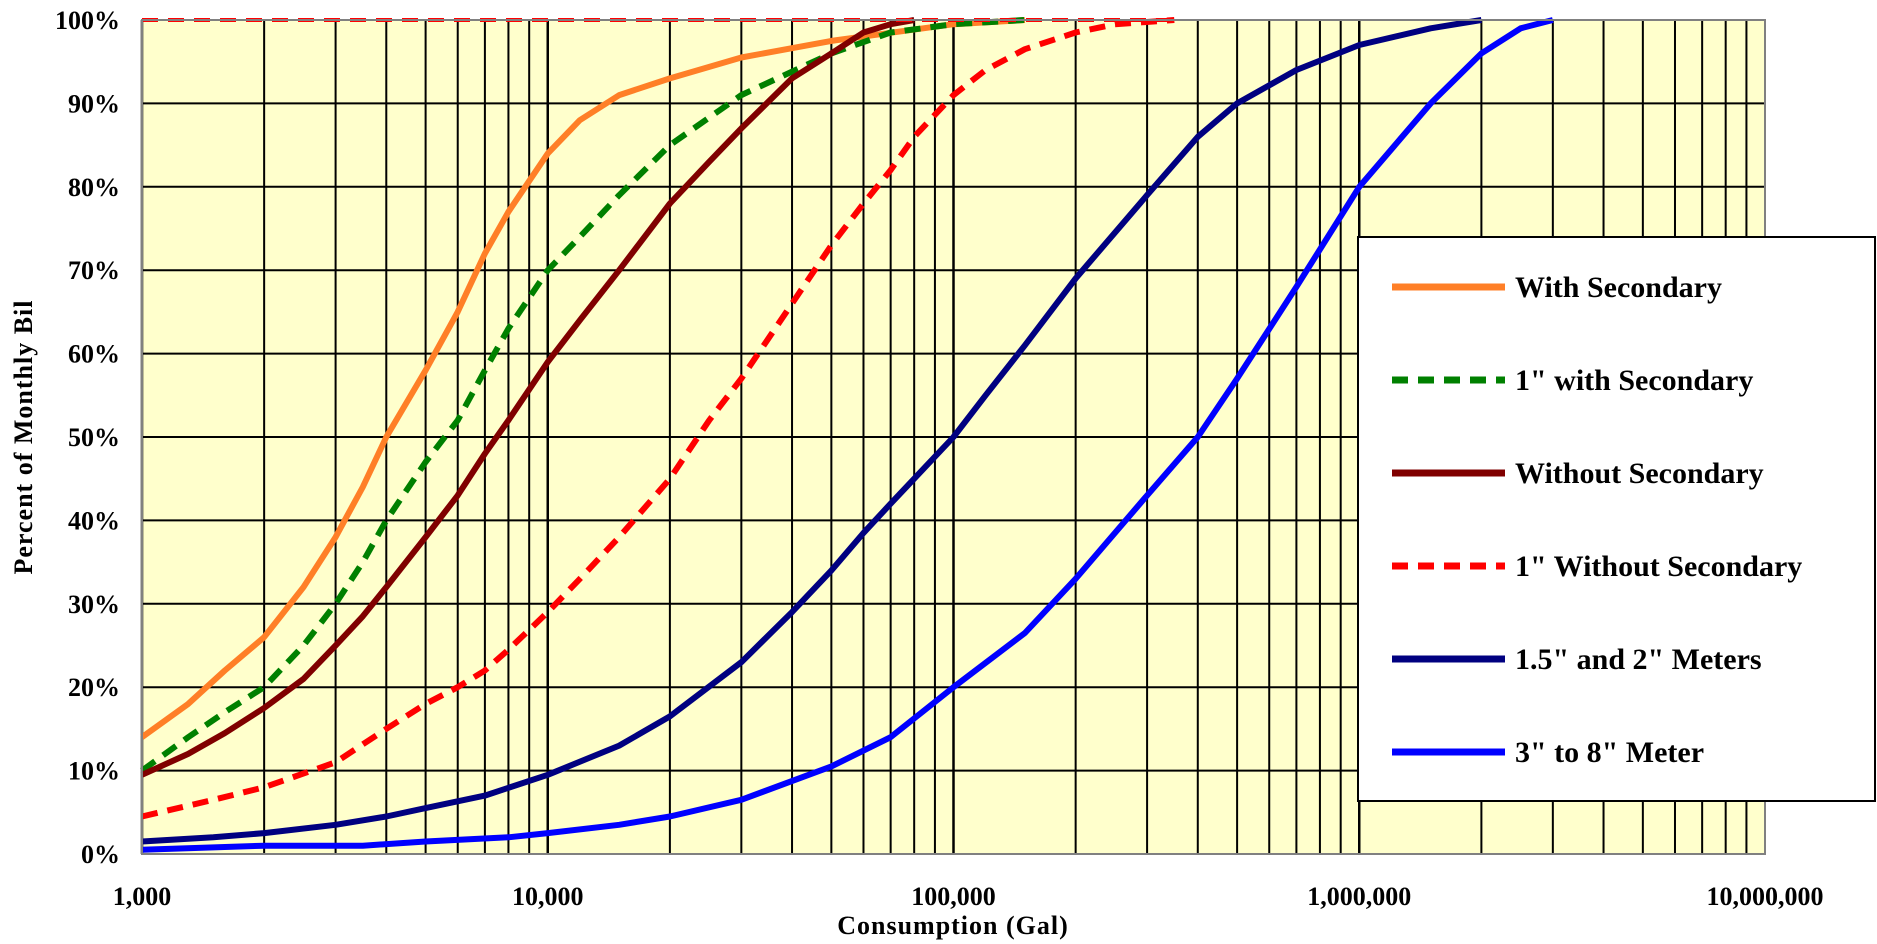 The width and height of the screenshot is (1877, 944). Describe the element at coordinates (953, 925) in the screenshot. I see `x-axis-title: Consumption (Gal)` at that location.